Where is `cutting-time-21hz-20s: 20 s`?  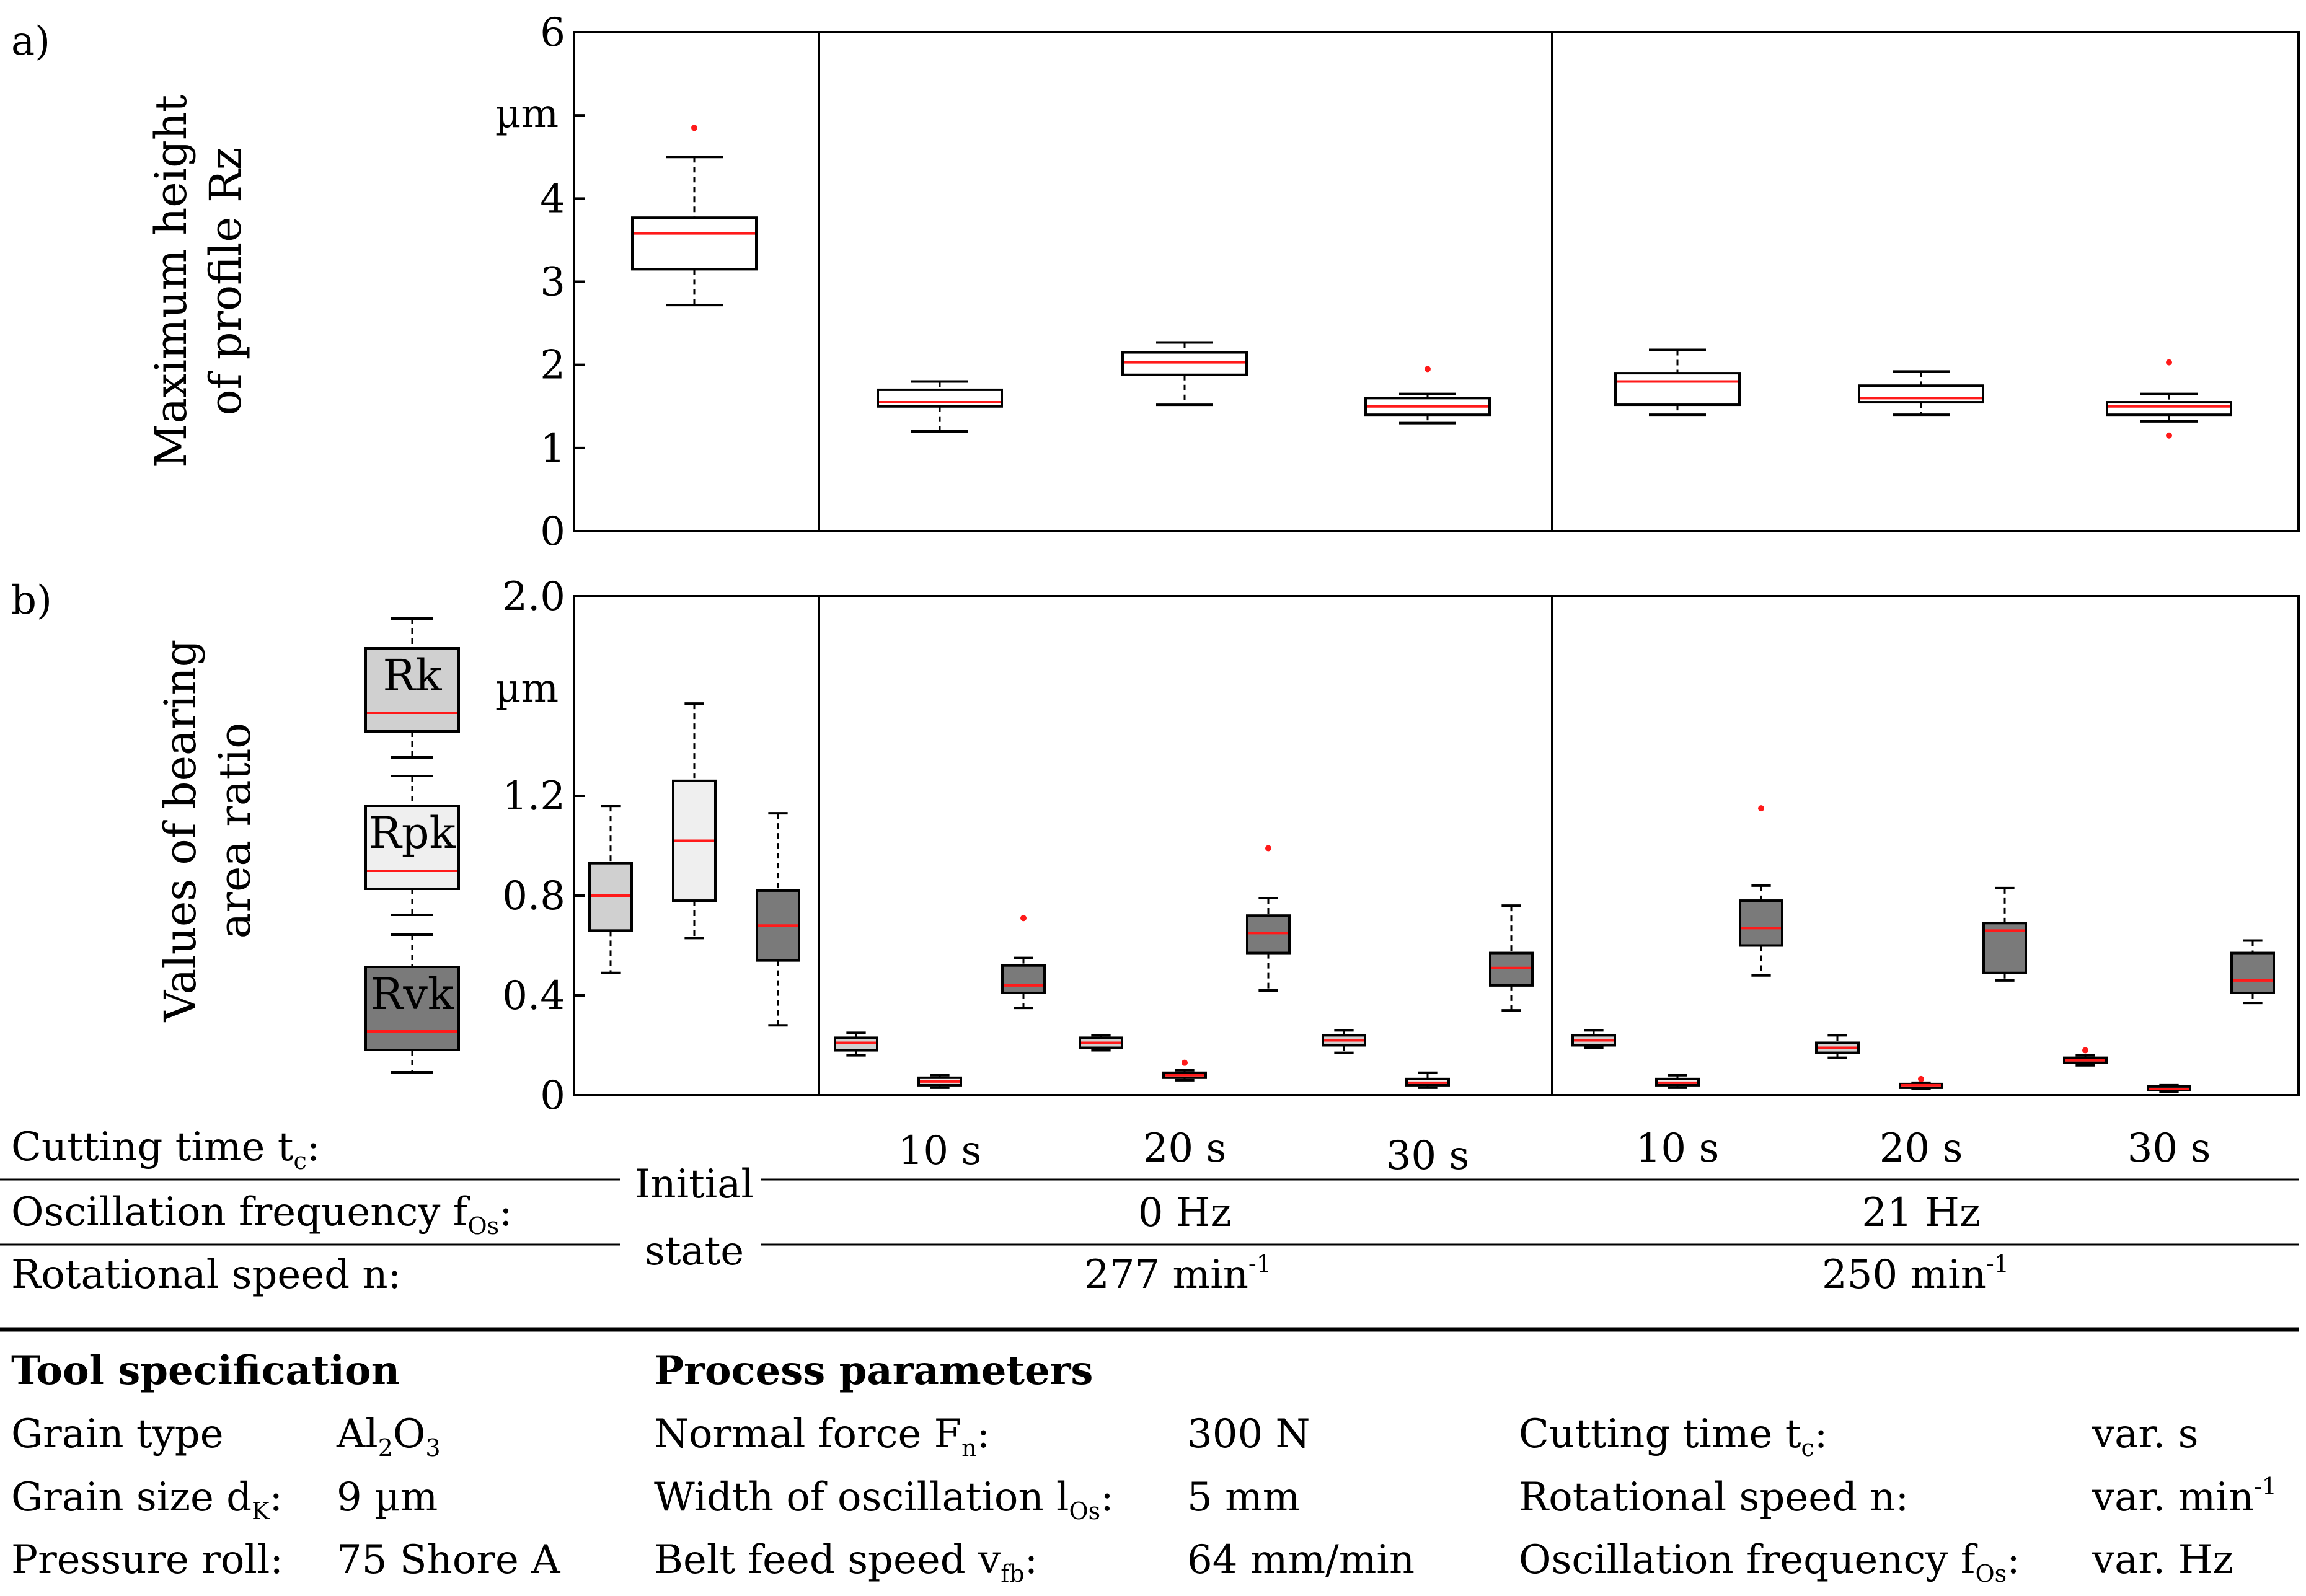
cutting-time-21hz-20s: 20 s is located at coordinates (1921, 1148).